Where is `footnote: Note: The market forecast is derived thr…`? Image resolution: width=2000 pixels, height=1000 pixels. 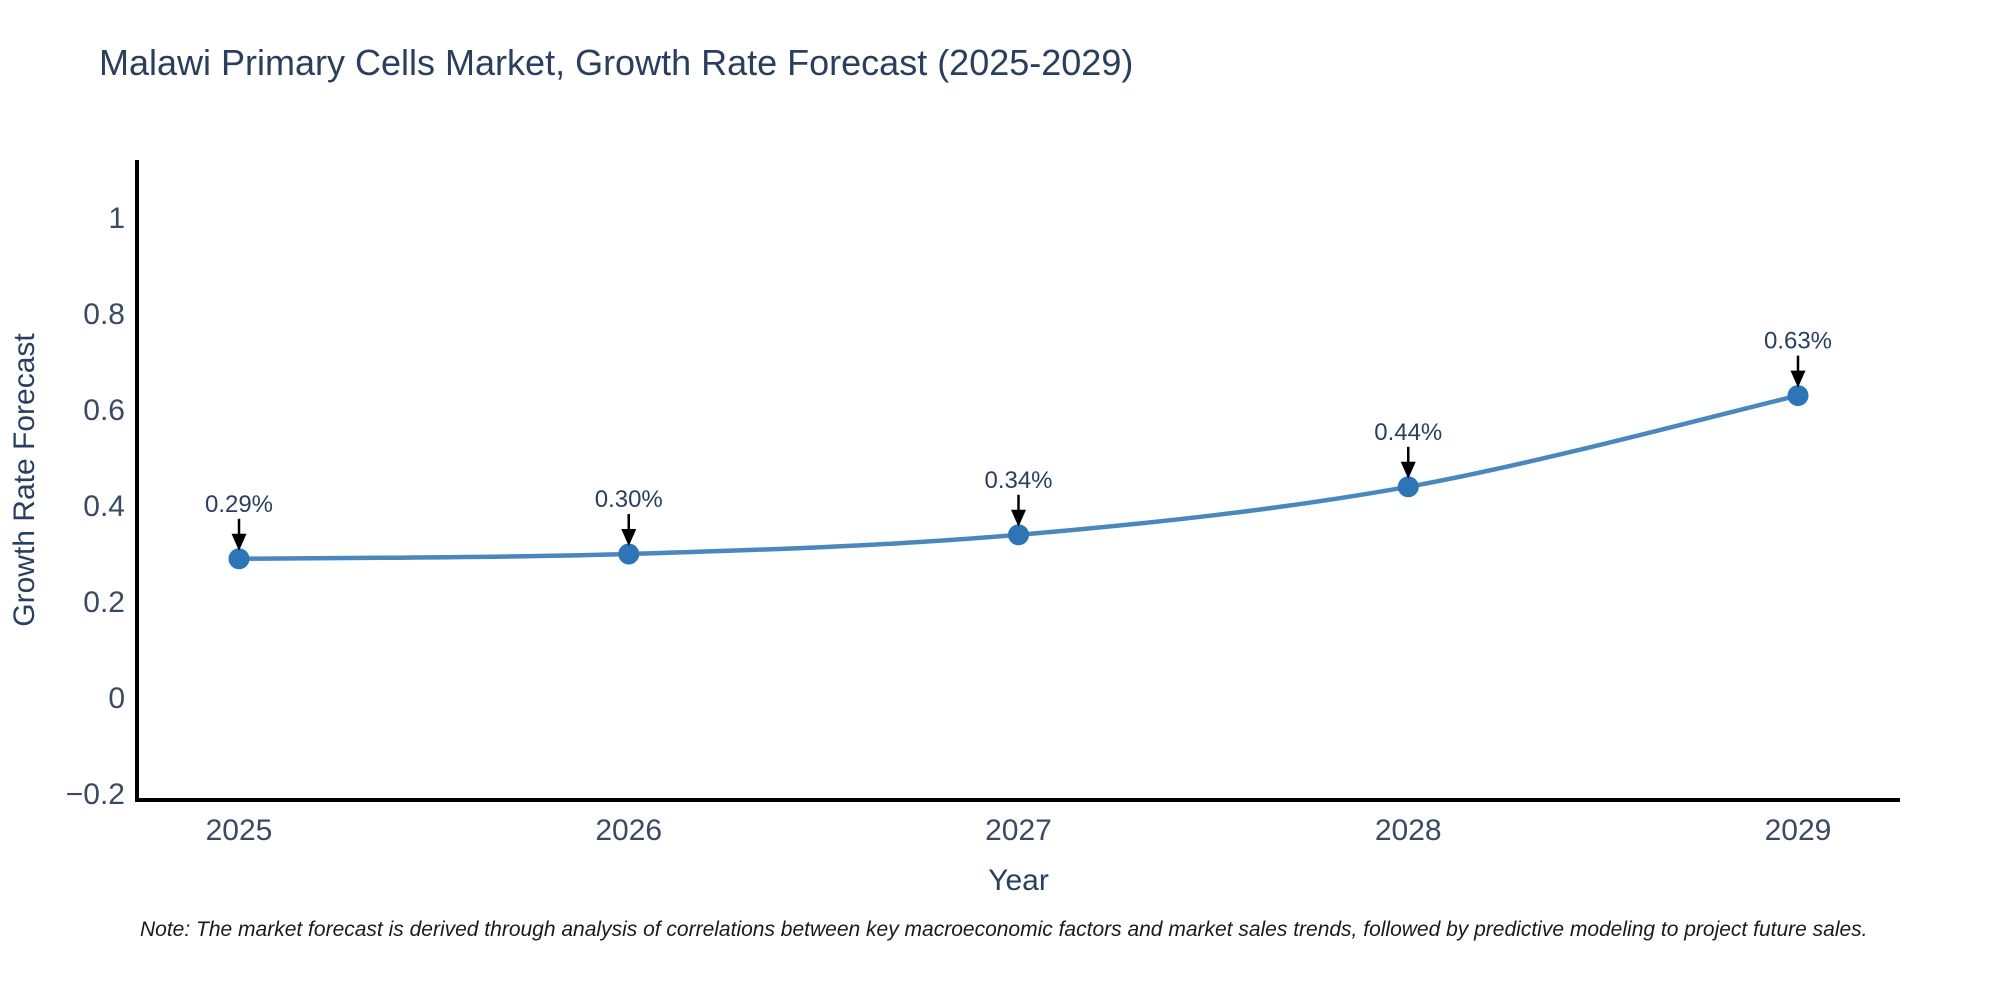 footnote: Note: The market forecast is derived thr… is located at coordinates (1004, 929).